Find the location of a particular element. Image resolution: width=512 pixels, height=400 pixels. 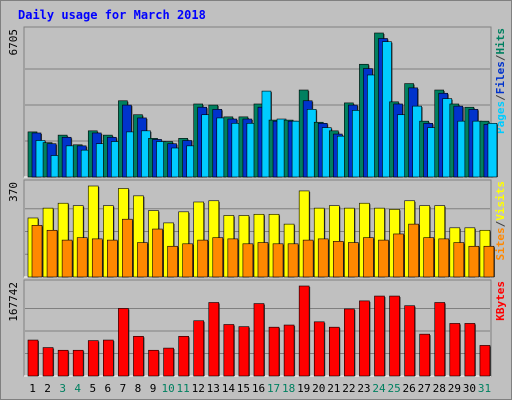

x-tick-label-3: 3 is located at coordinates (62, 388).